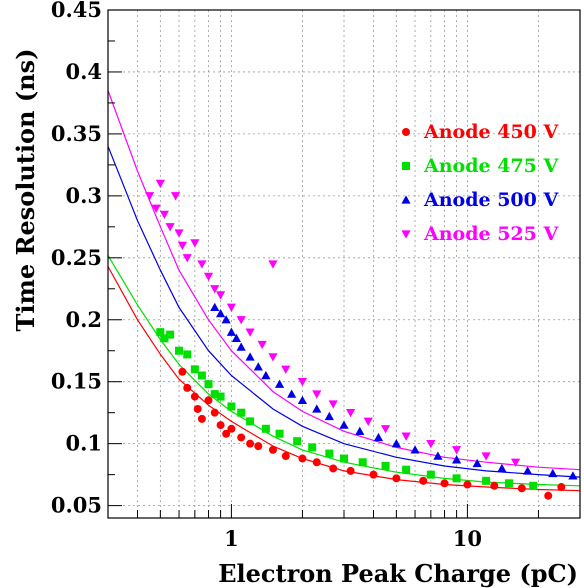  I want to click on x-tick-label: 10, so click(467, 538).